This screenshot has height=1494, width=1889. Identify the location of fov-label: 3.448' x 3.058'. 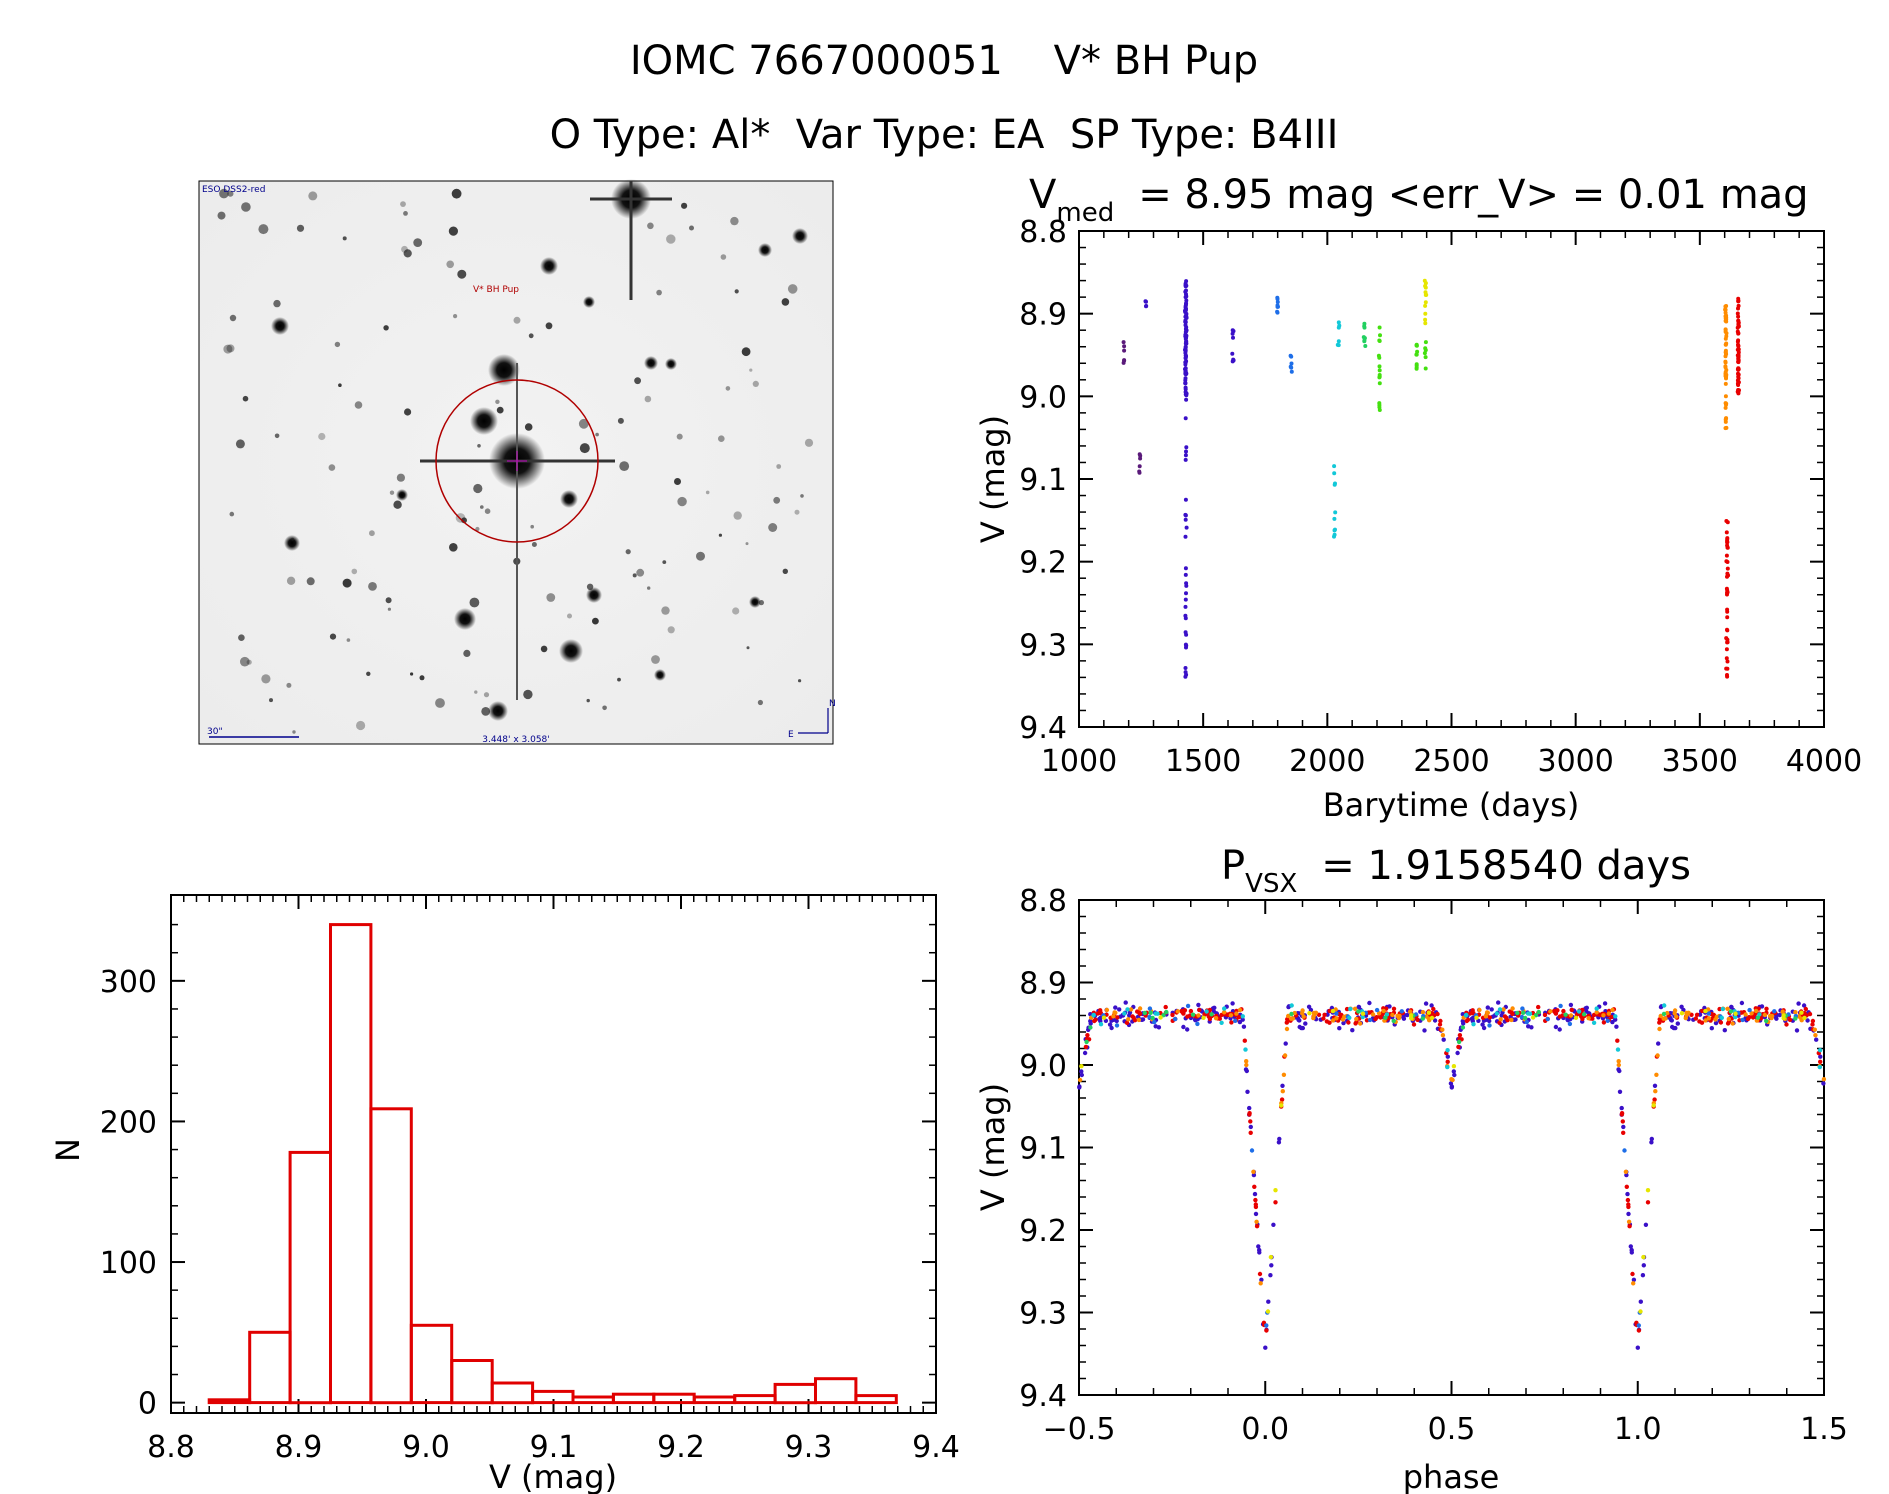
(516, 740).